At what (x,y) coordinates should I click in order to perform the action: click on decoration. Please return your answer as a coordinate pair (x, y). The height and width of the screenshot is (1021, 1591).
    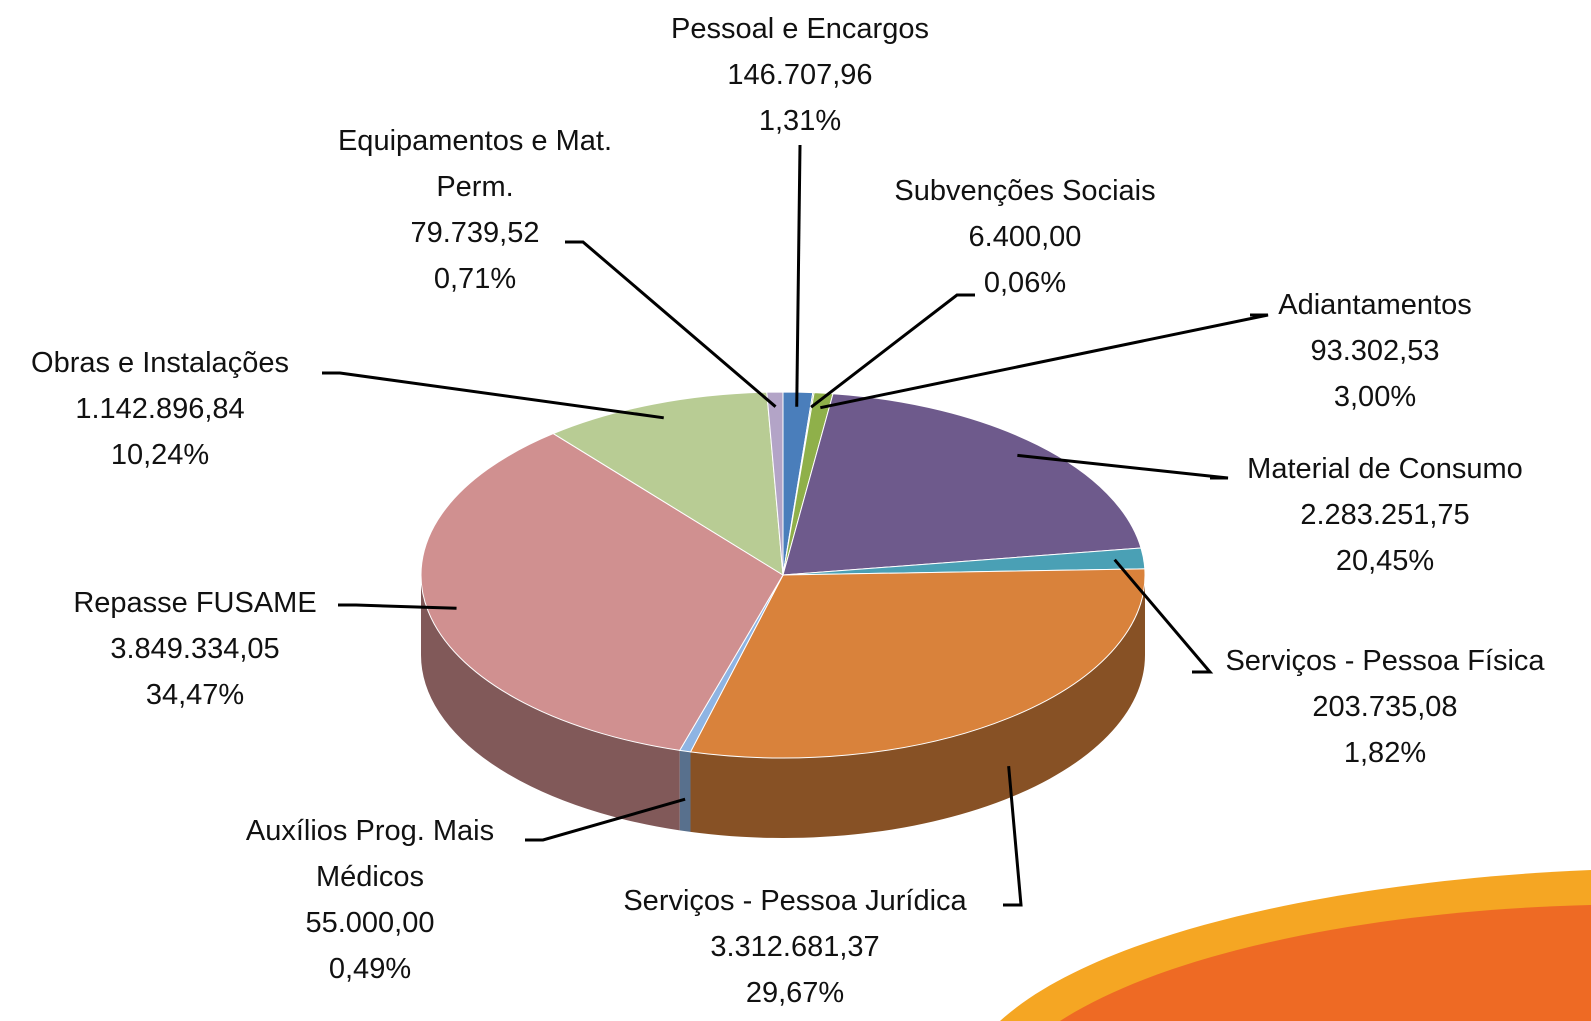
    Looking at the image, I should click on (1325, 963).